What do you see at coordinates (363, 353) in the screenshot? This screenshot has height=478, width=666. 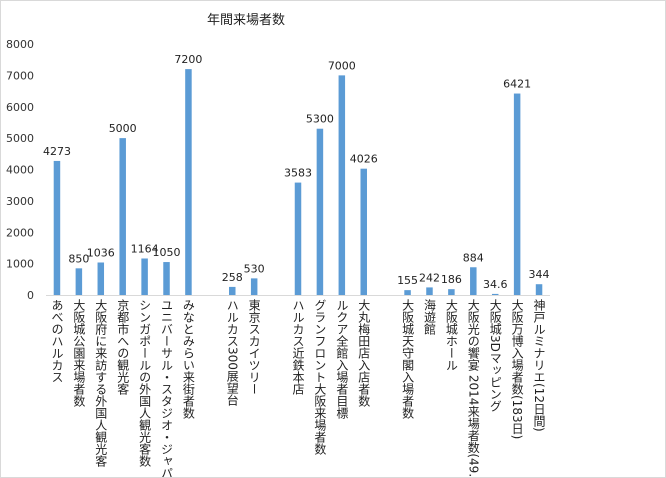 I see `x-tick-label: 大丸梅田店入店者数` at bounding box center [363, 353].